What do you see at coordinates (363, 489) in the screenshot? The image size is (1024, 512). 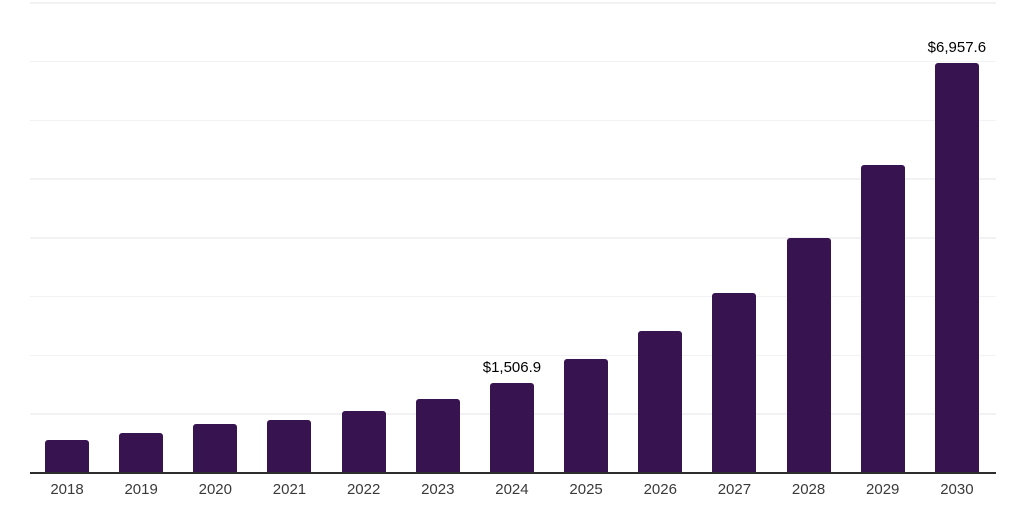 I see `x-tick-label: 2022` at bounding box center [363, 489].